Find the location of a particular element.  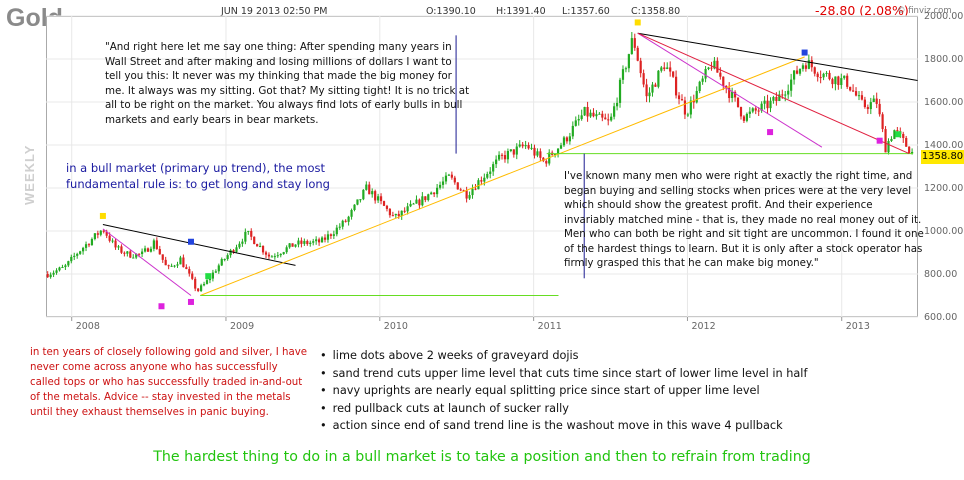

magenta-marker is located at coordinates (879, 140).